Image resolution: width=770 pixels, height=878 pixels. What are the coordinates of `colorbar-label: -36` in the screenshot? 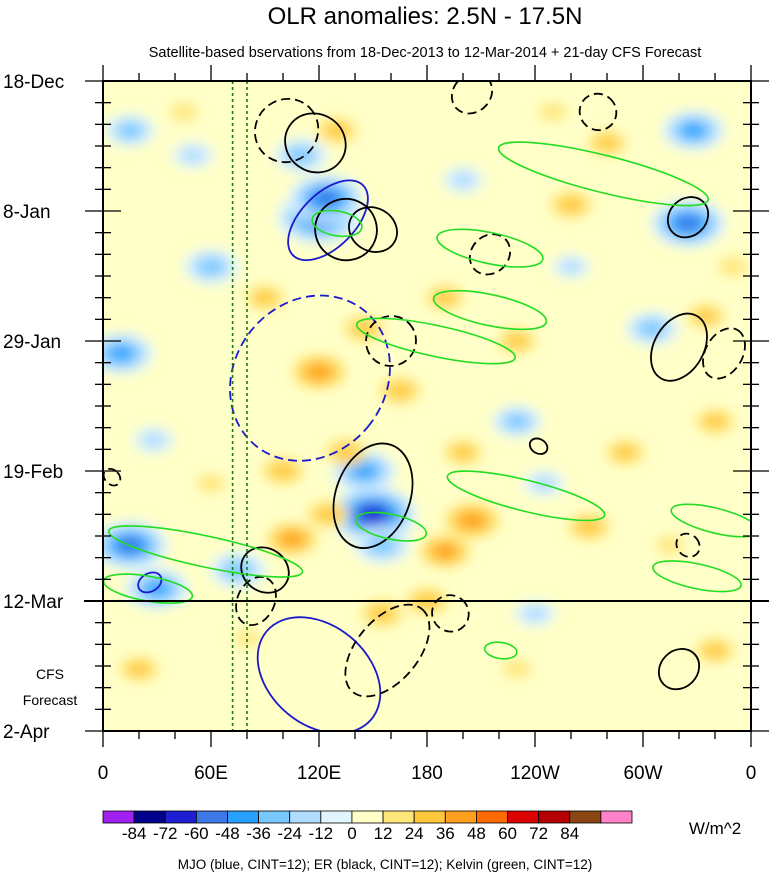 It's located at (258, 833).